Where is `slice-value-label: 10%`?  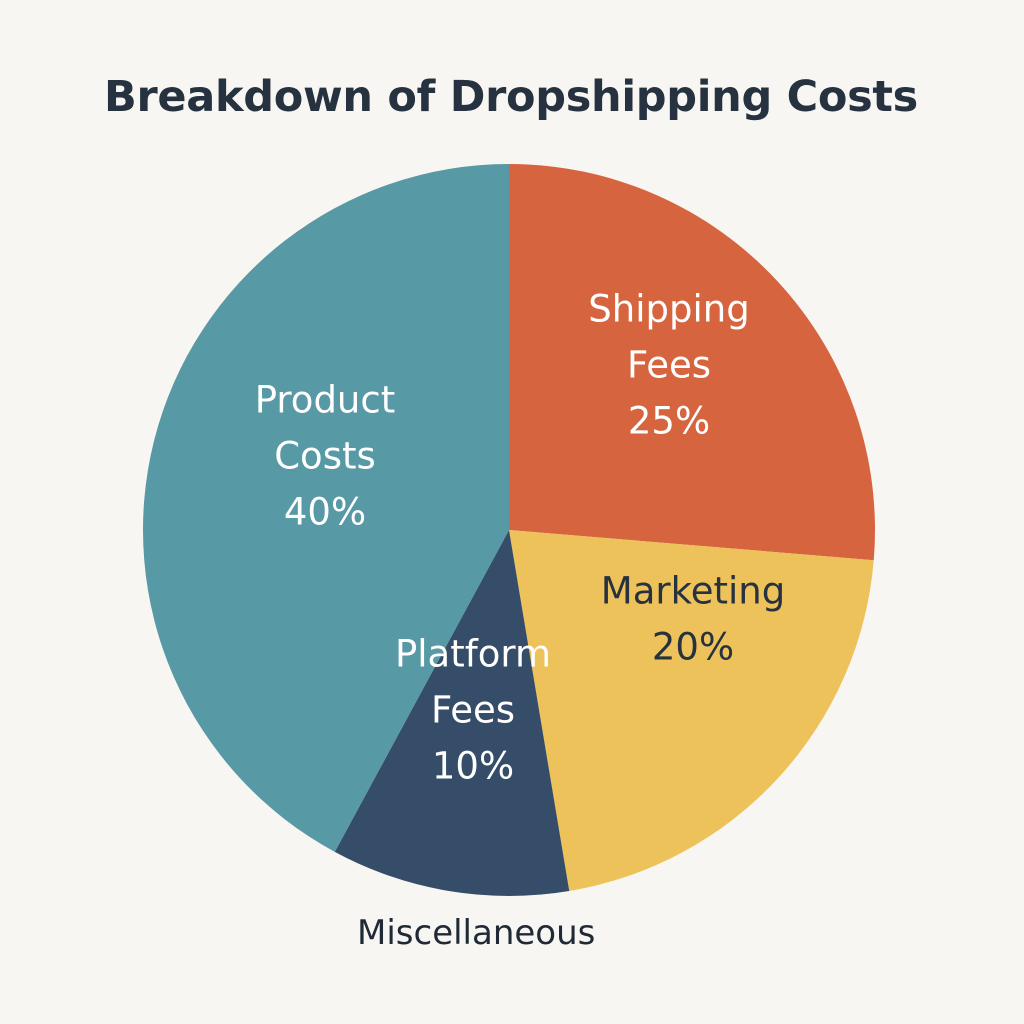 slice-value-label: 10% is located at coordinates (473, 766).